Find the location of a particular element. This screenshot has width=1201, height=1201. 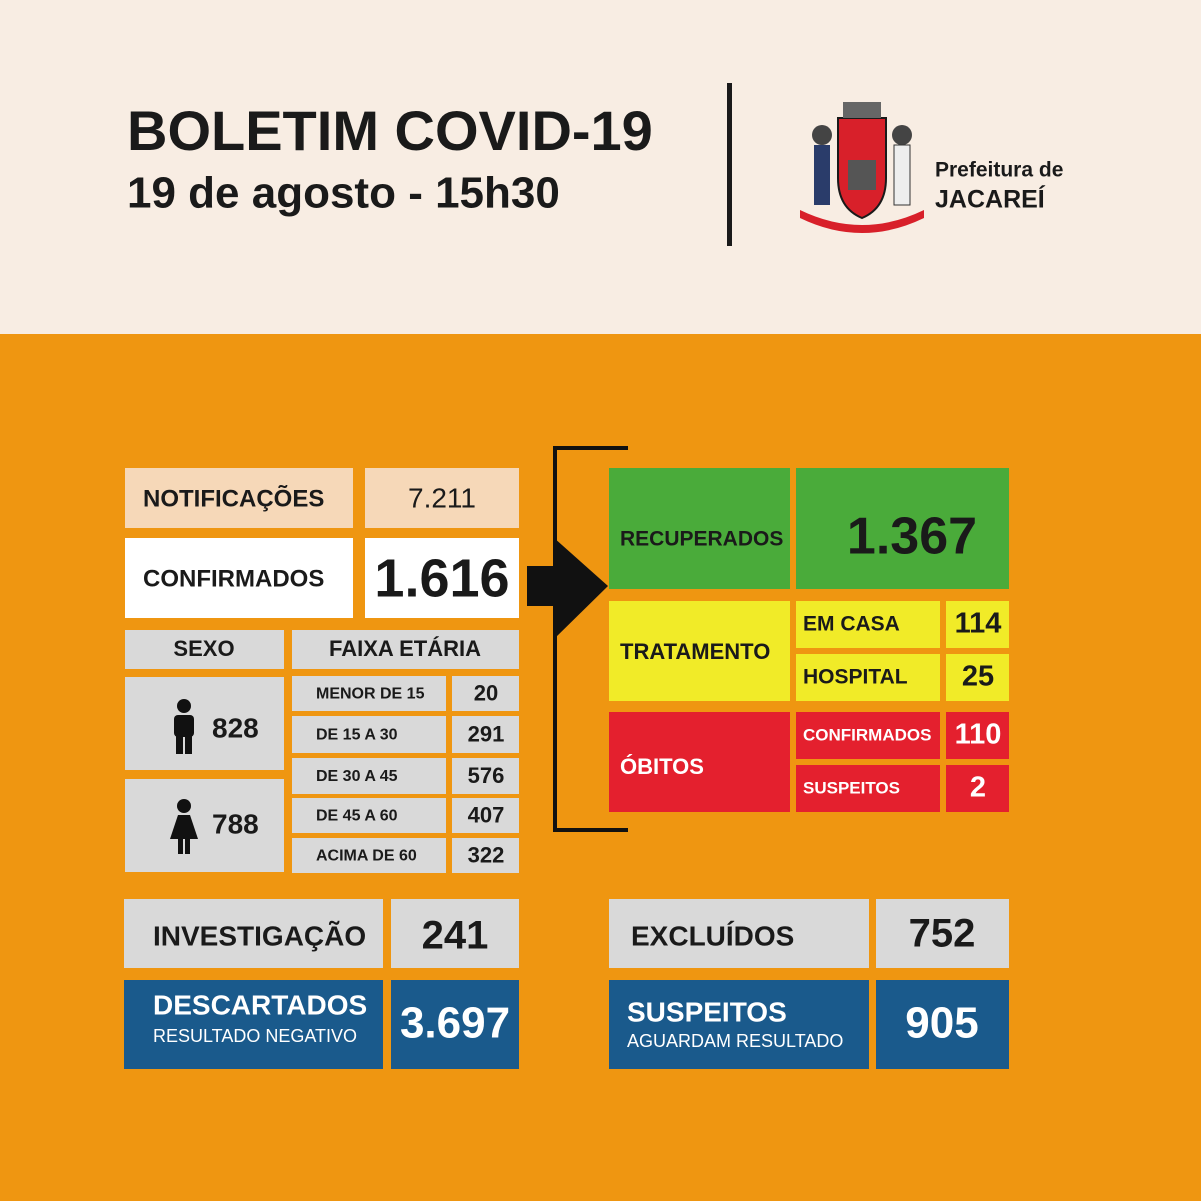

label: RECUPERADOS is located at coordinates (701, 539).